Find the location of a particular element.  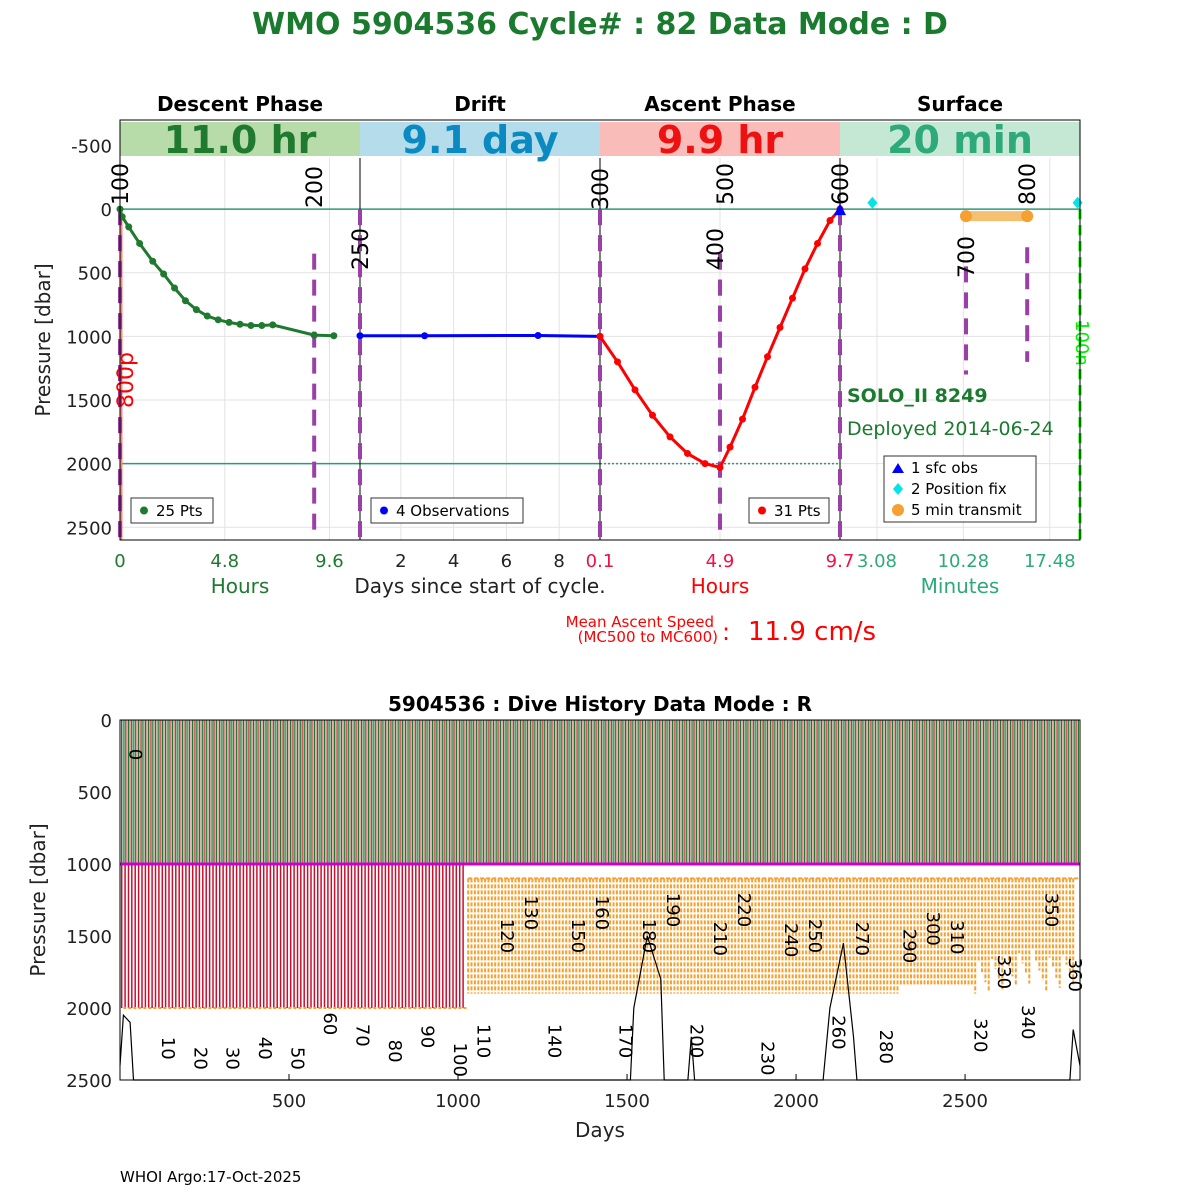

x-tick-label: 10.28 is located at coordinates (964, 561).